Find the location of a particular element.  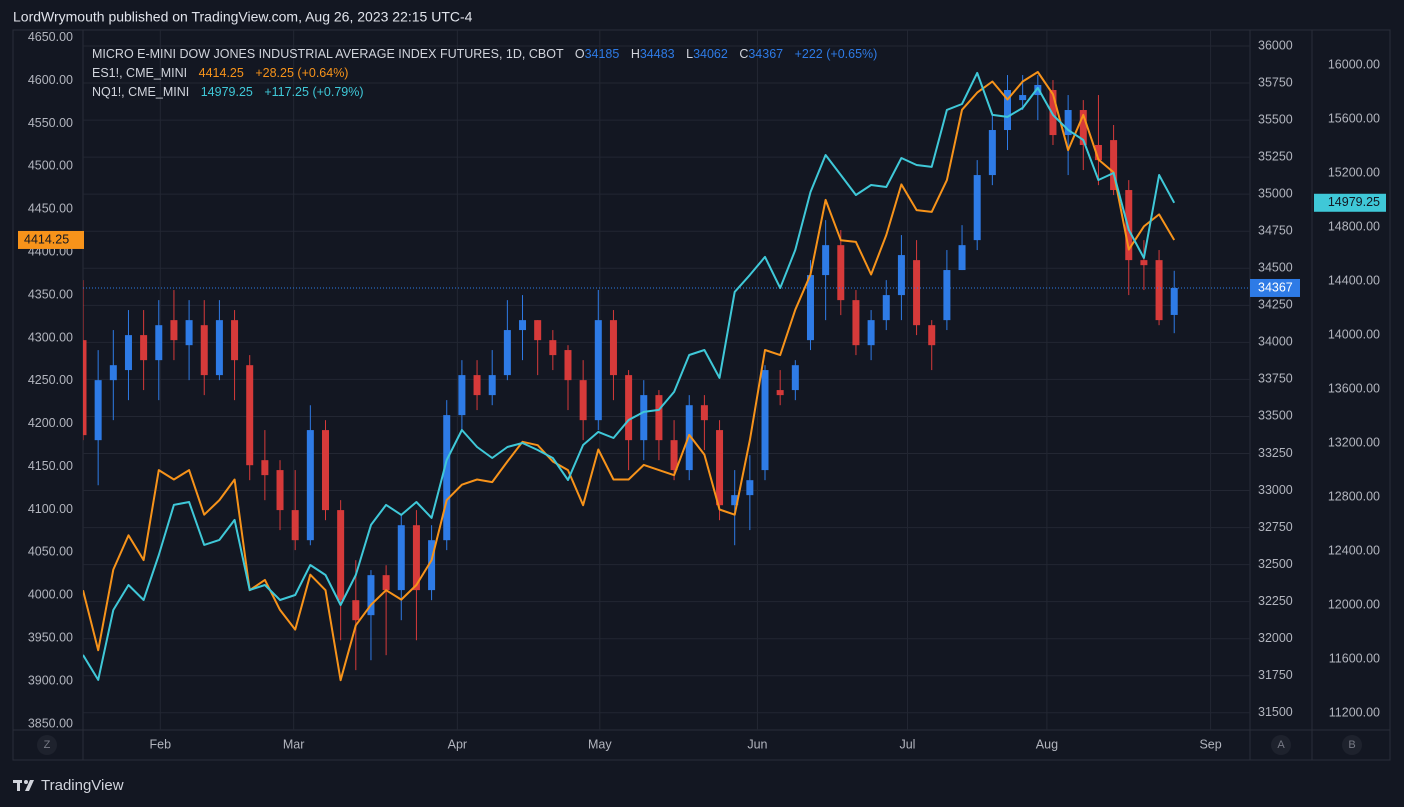

zoom-button is located at coordinates (47, 745).